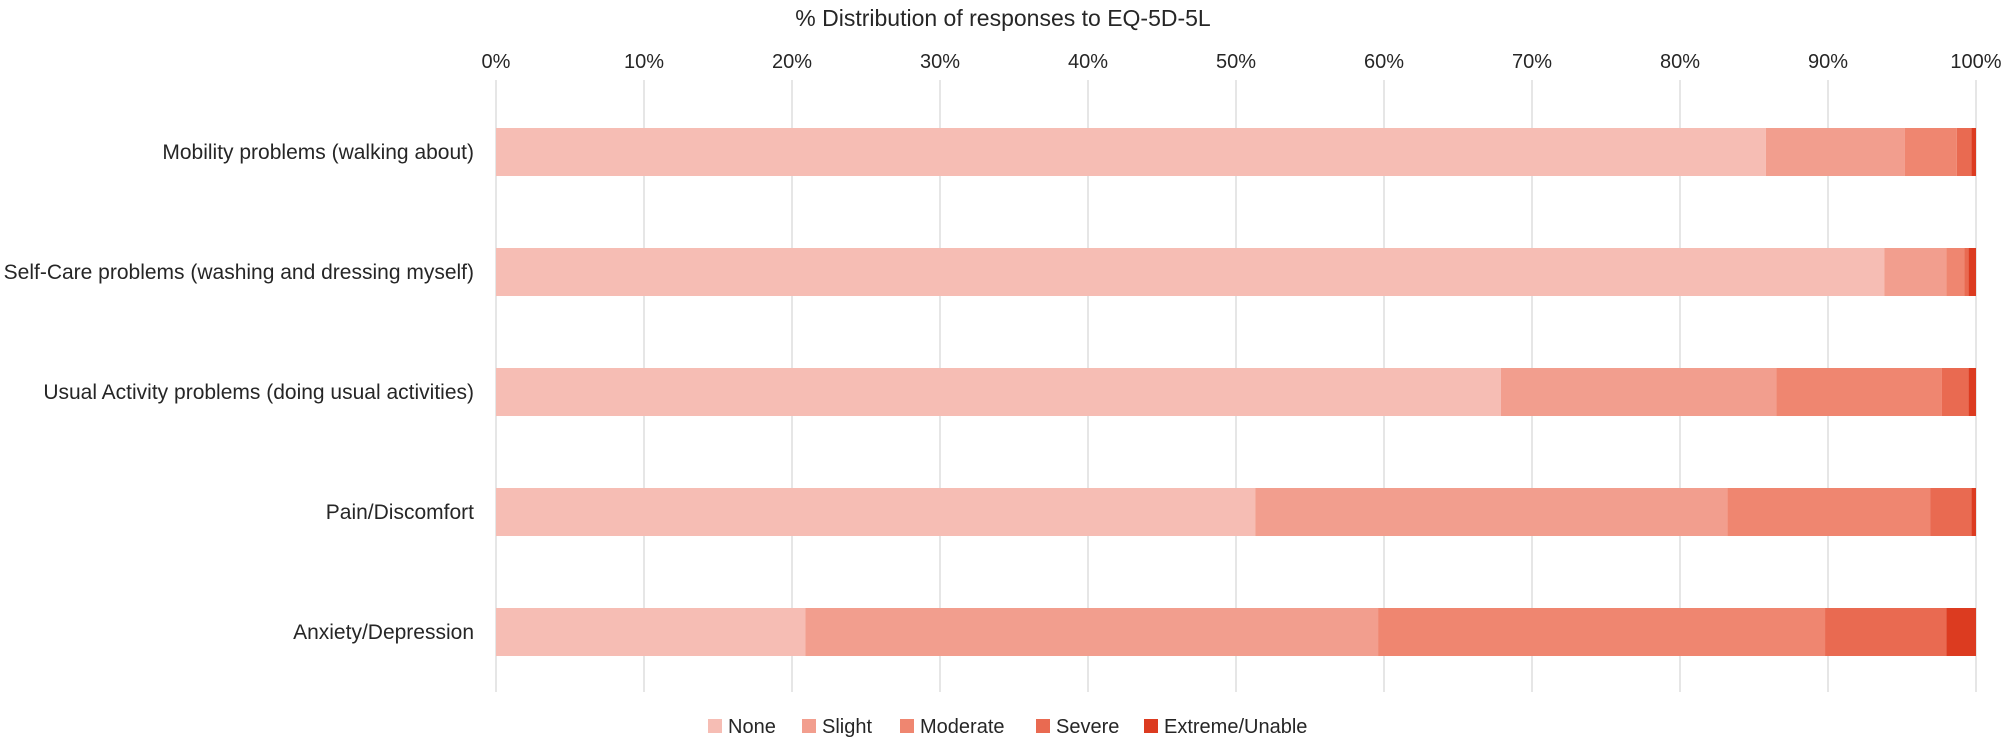 The width and height of the screenshot is (2007, 750). What do you see at coordinates (1235, 727) in the screenshot?
I see `legend-label: Extreme/Unable` at bounding box center [1235, 727].